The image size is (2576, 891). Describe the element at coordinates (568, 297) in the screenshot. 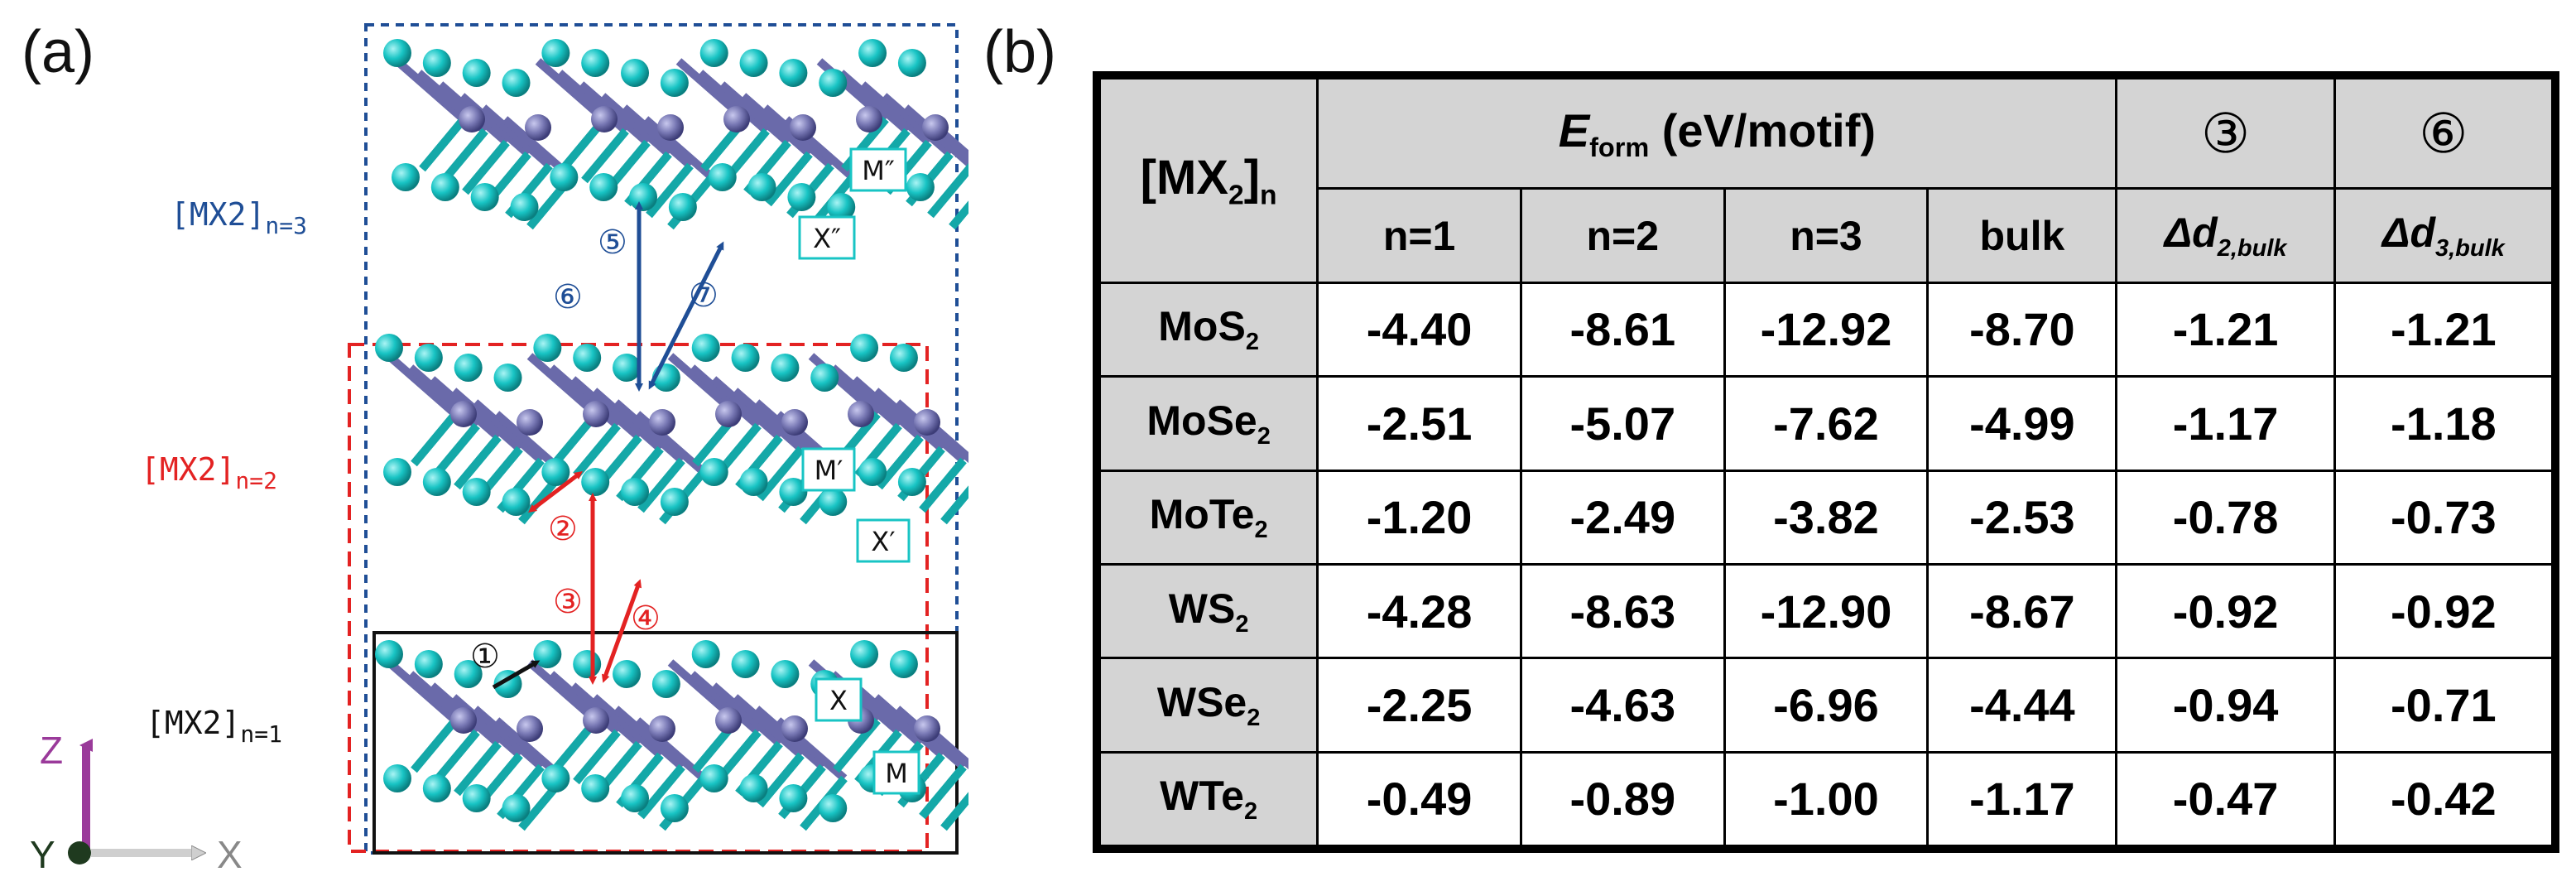

I see `marker-6: ⑥` at that location.